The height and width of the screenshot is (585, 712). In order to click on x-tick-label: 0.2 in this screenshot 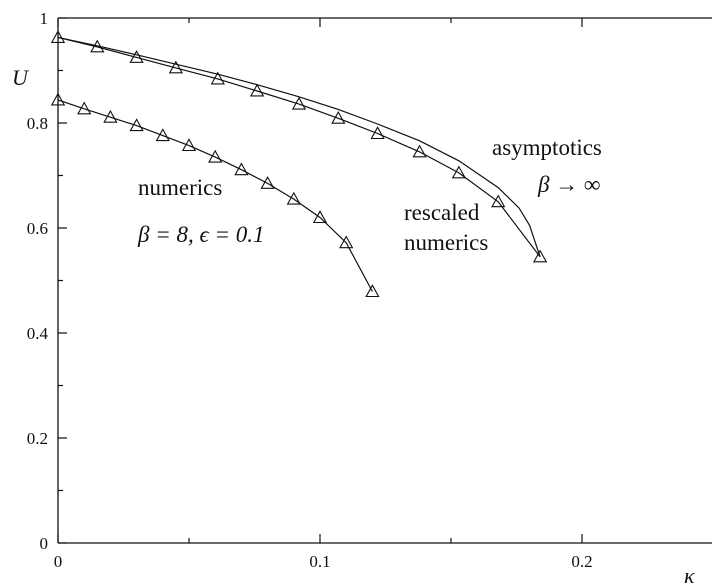, I will do `click(581, 561)`.